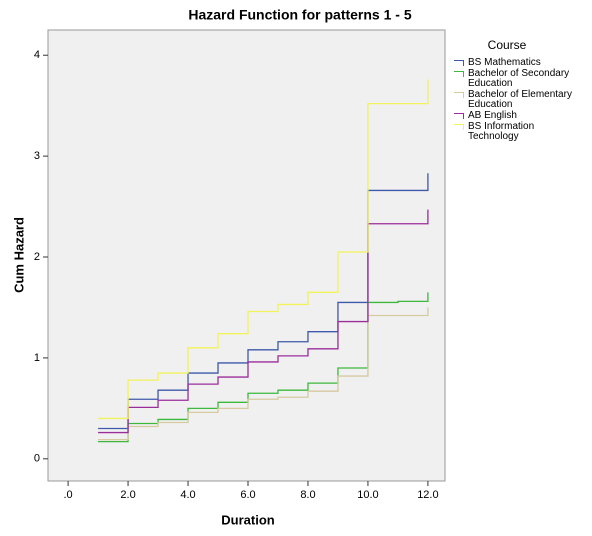 This screenshot has height=536, width=592. What do you see at coordinates (367, 495) in the screenshot?
I see `x-tick-label: 10.0` at bounding box center [367, 495].